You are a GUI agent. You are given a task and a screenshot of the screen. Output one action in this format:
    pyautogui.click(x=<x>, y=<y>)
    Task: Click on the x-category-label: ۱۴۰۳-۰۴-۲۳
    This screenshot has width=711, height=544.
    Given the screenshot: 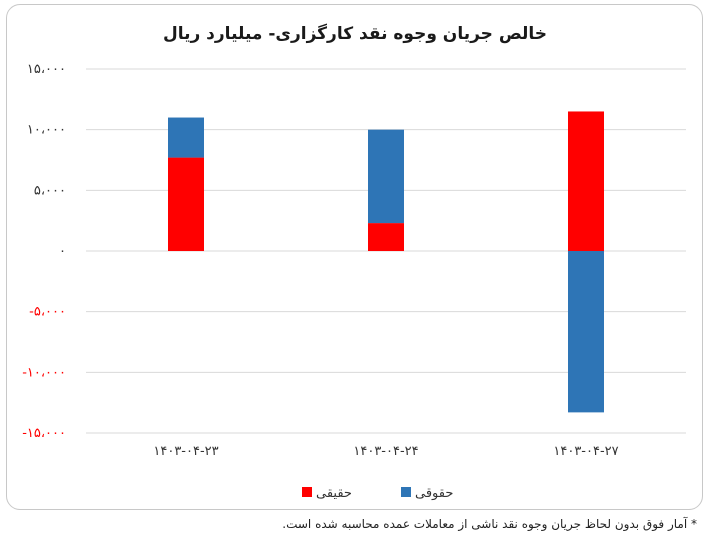 What is the action you would take?
    pyautogui.click(x=185, y=451)
    